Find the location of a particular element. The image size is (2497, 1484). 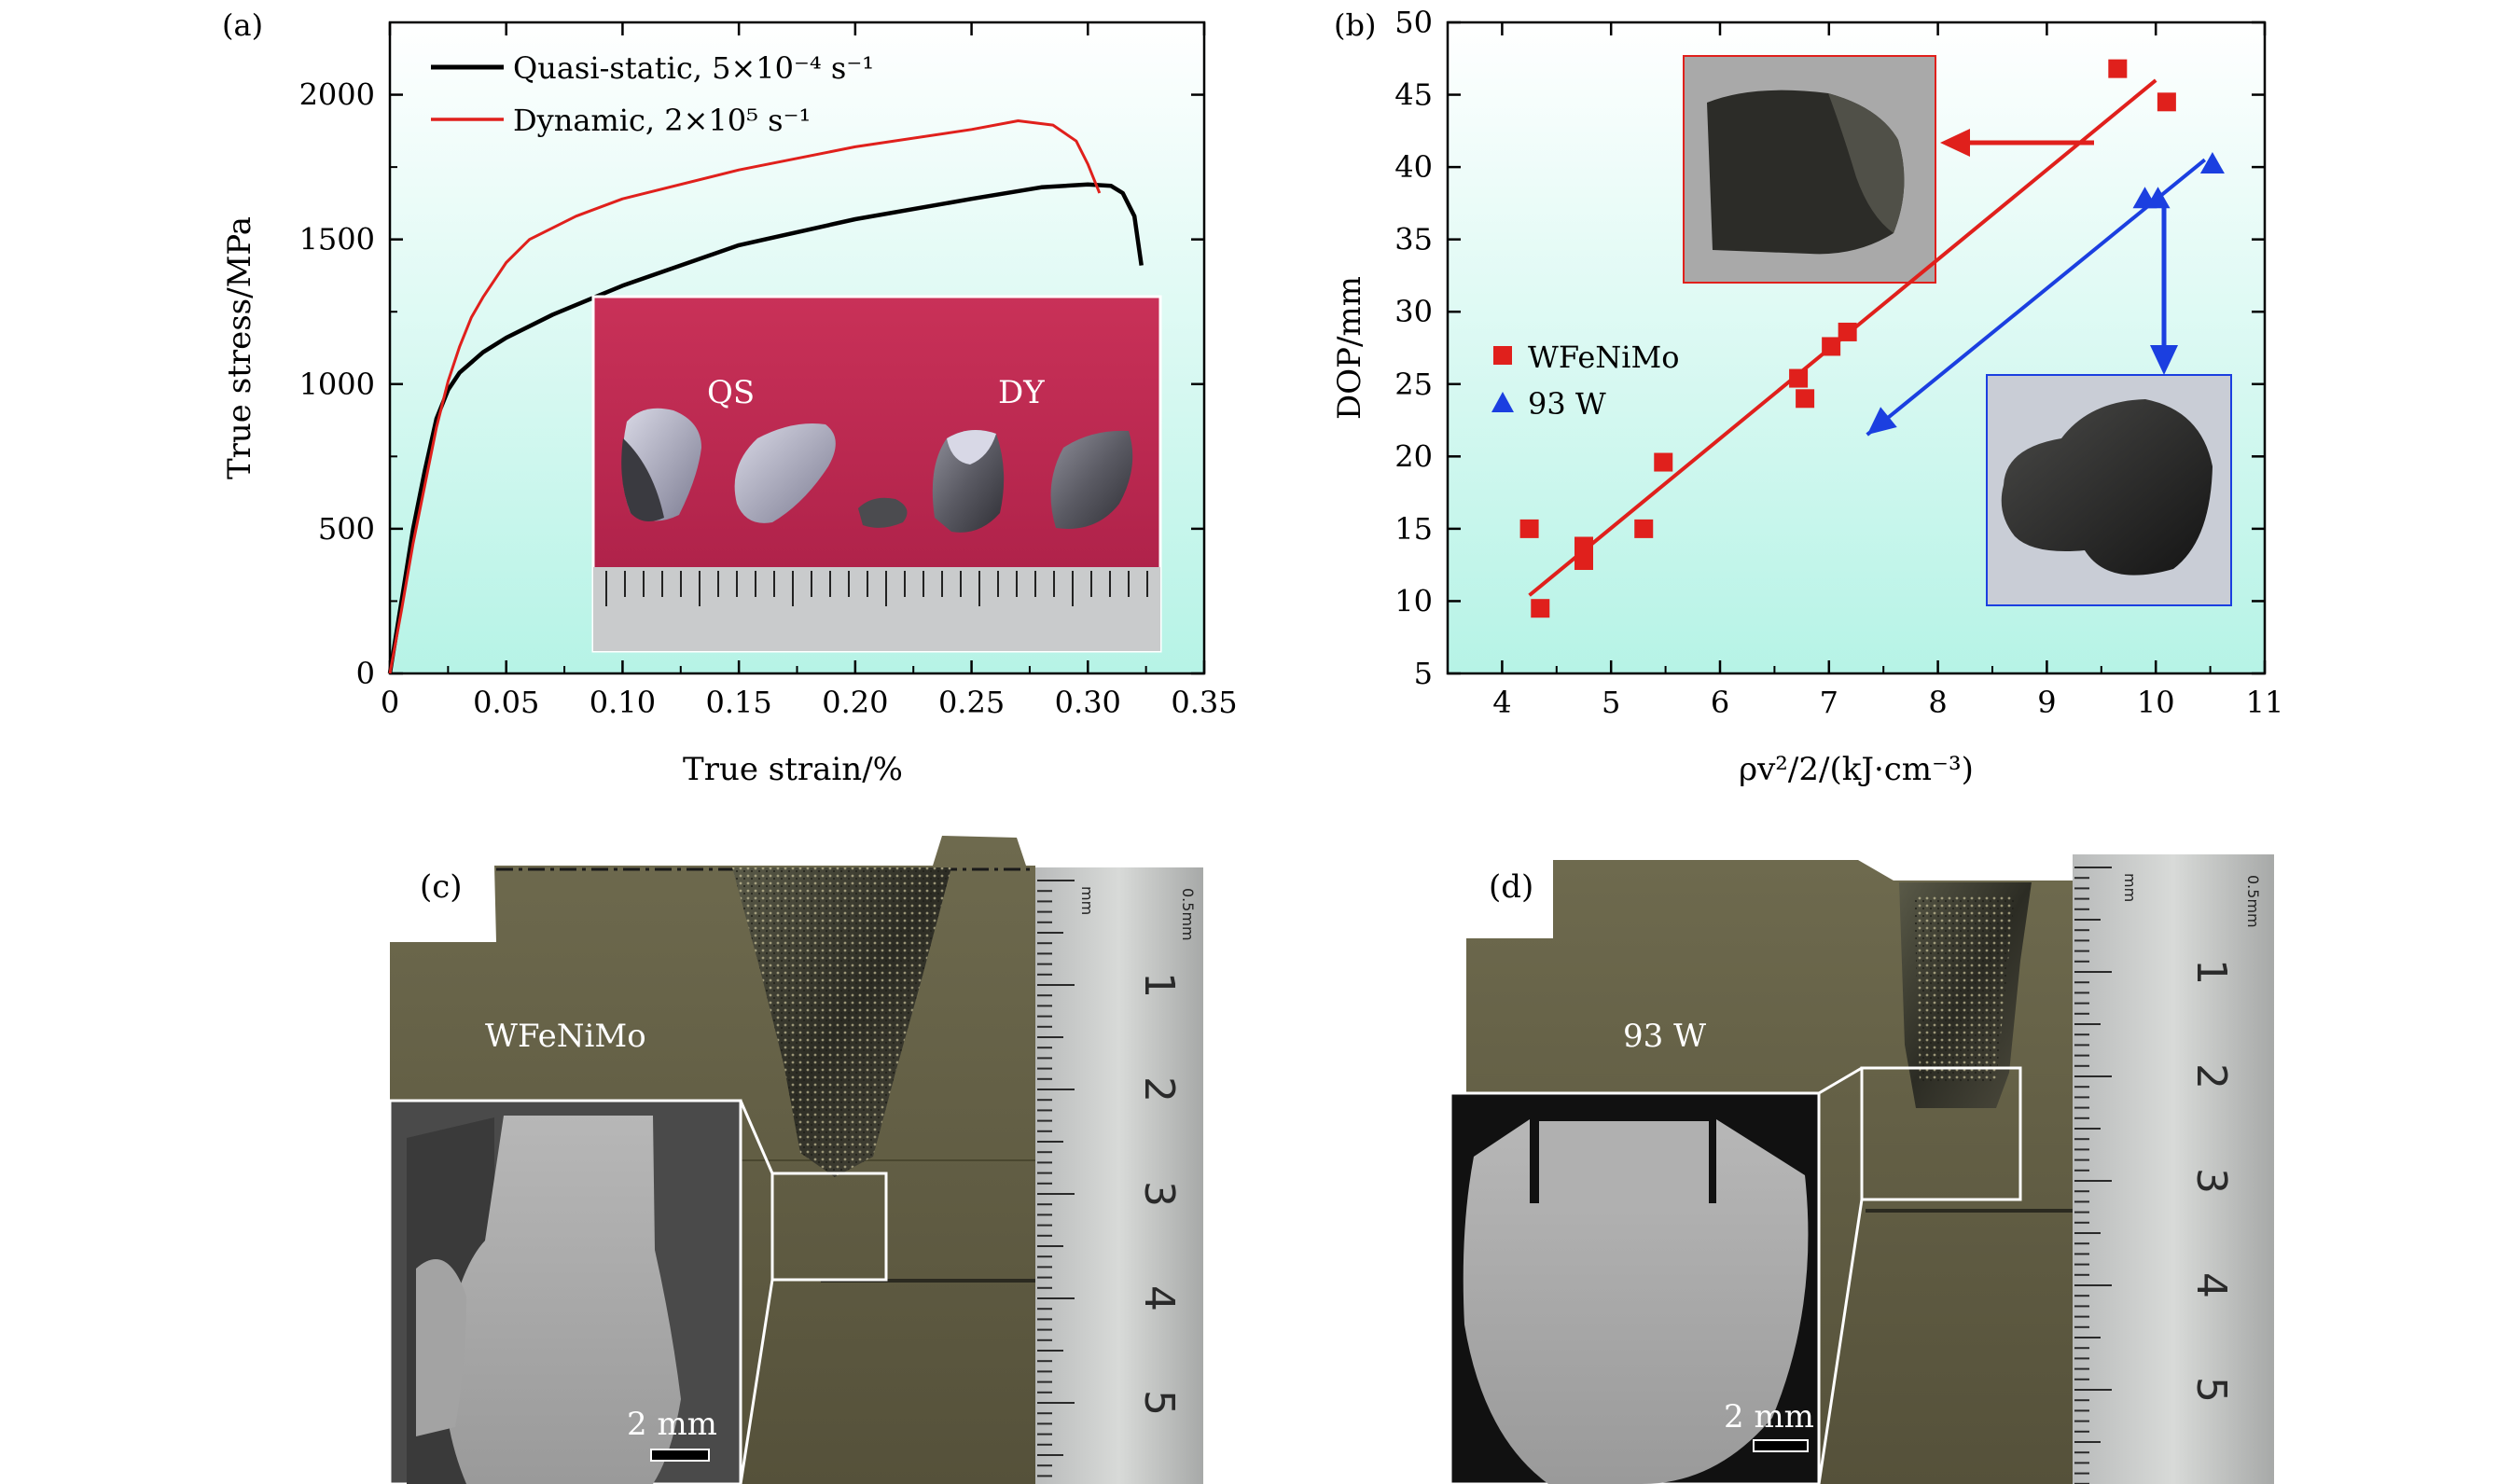

panel-d-ruler is located at coordinates (2173, 1169).